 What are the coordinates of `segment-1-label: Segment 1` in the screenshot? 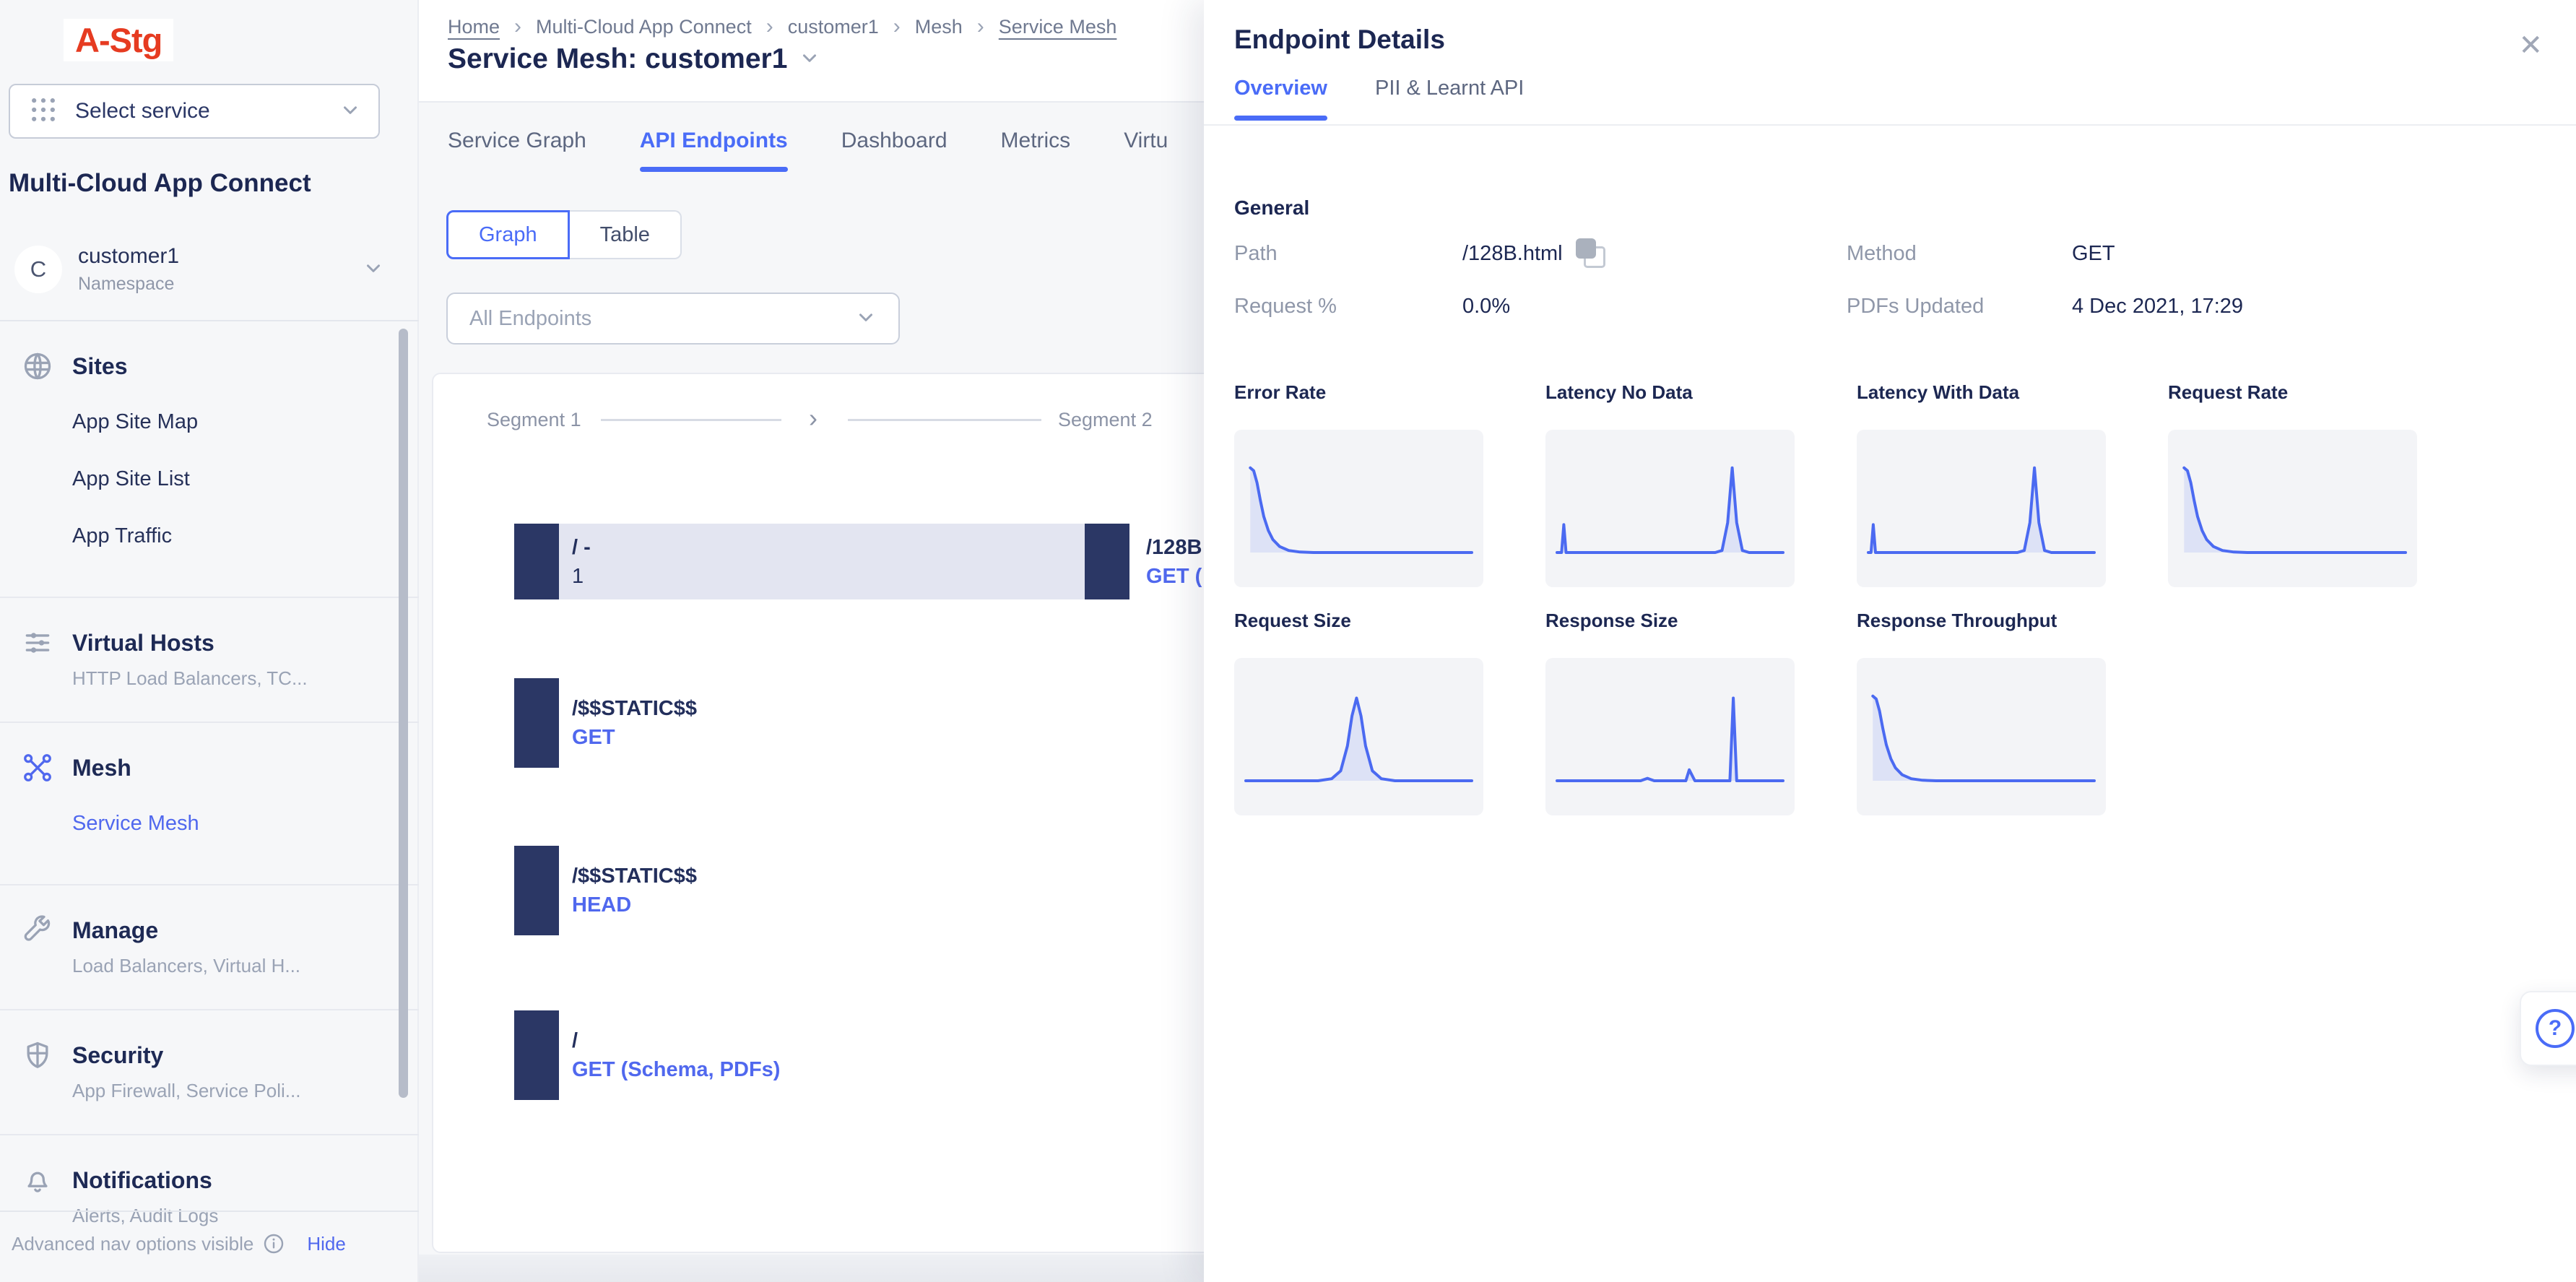 It's located at (534, 419).